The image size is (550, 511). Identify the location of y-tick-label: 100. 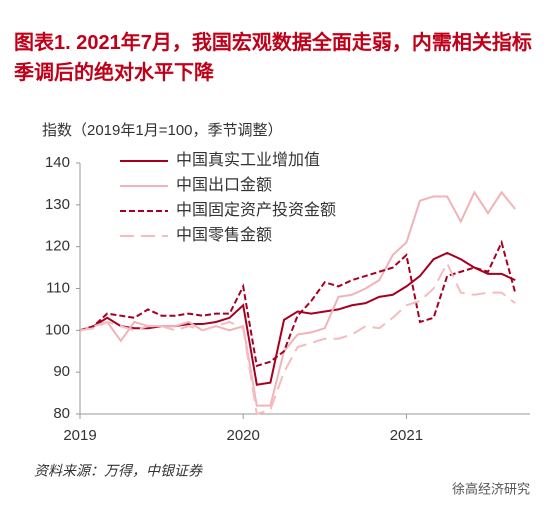
(57, 329).